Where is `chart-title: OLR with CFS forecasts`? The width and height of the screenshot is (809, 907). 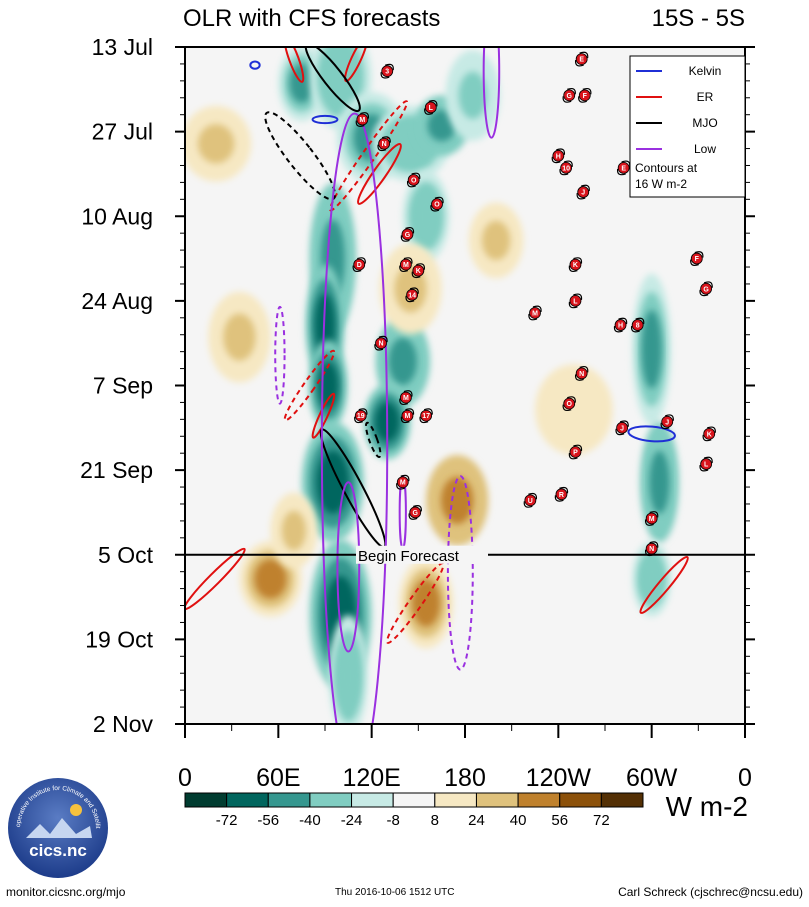
chart-title: OLR with CFS forecasts is located at coordinates (311, 18).